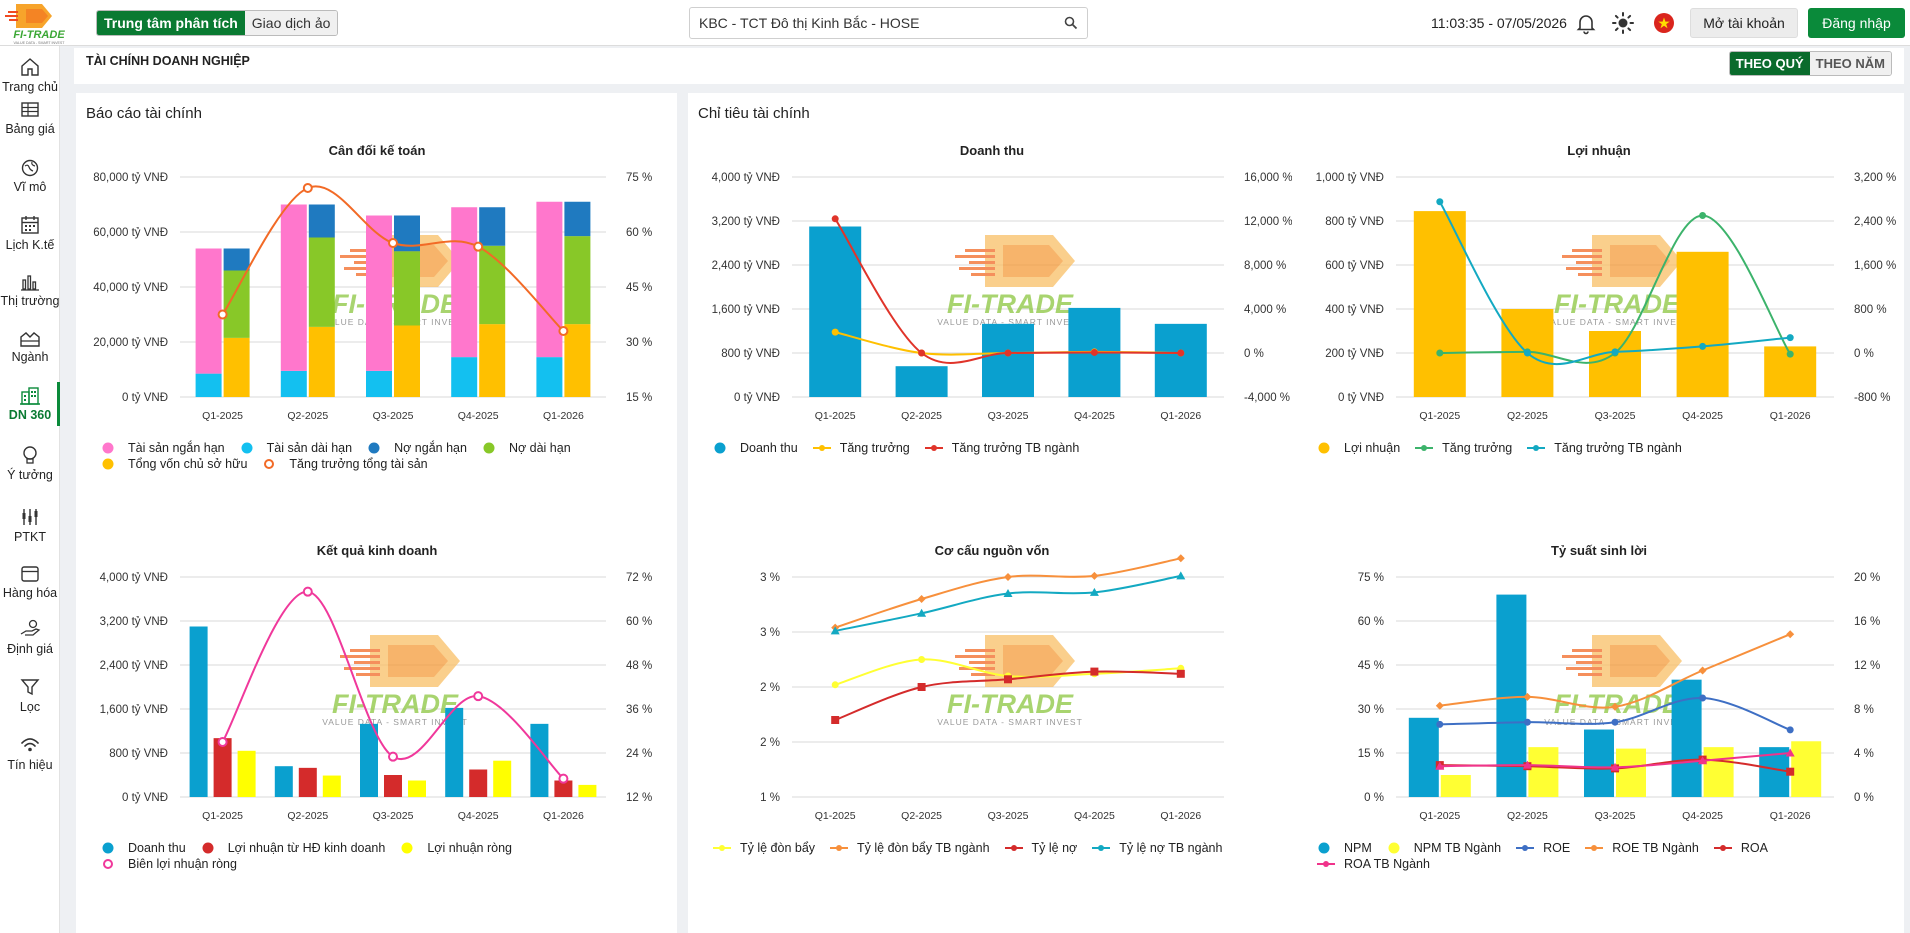  I want to click on vietnam-flag-icon, so click(1664, 23).